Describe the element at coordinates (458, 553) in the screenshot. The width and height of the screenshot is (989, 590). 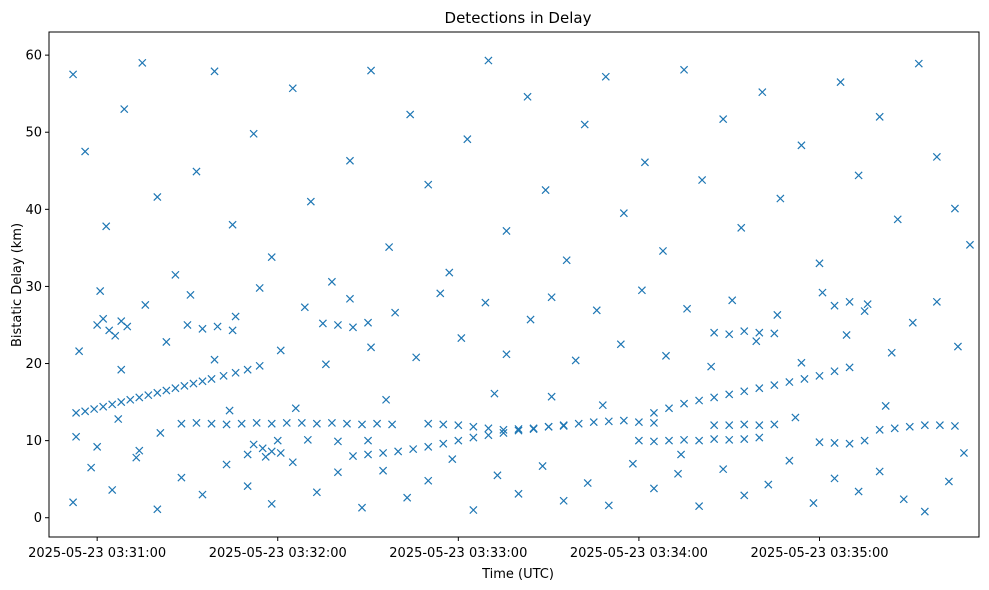
I see `x-tick-label: 2025-05-23 03:33:00` at that location.